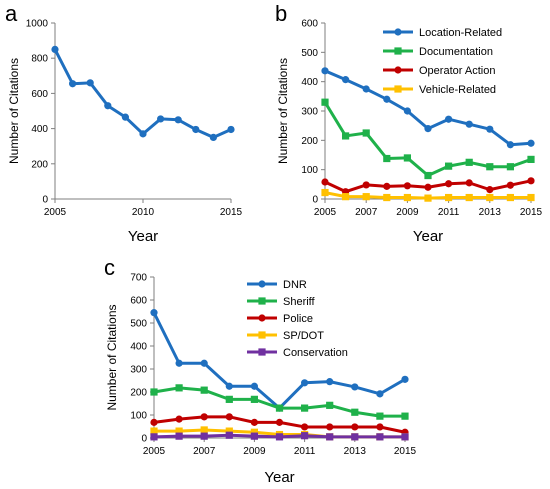  I want to click on x-tick-label: 2005, so click(55, 212).